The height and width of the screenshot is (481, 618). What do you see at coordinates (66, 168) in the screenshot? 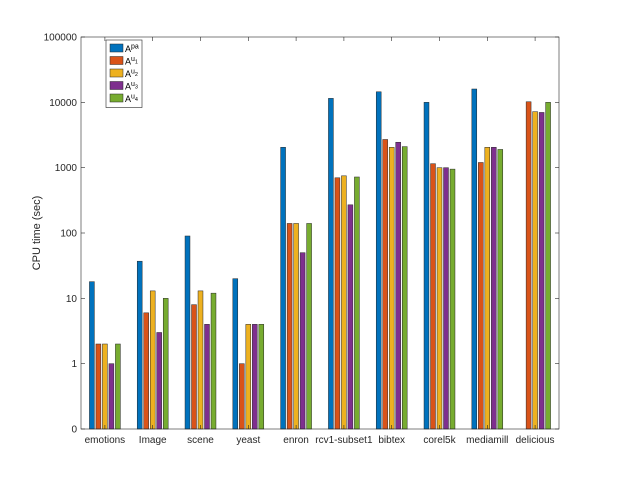
I see `y-tick-label: 1000` at bounding box center [66, 168].